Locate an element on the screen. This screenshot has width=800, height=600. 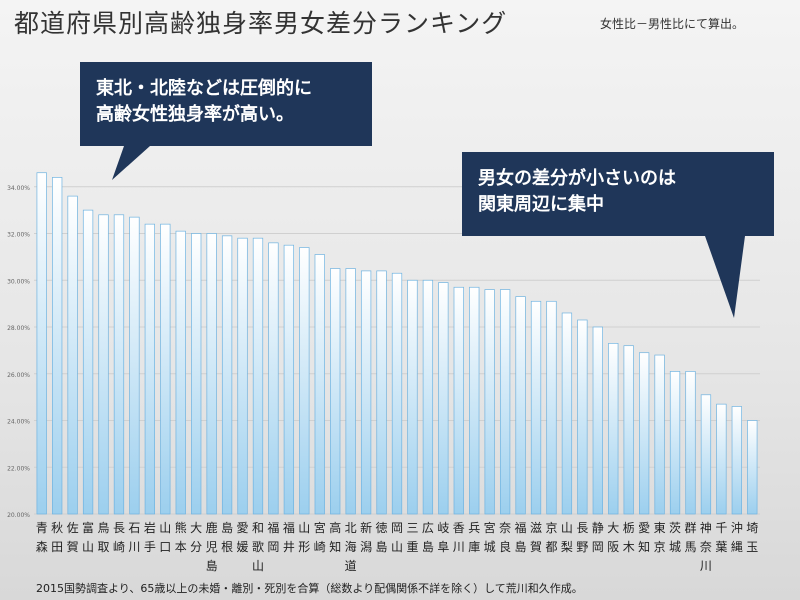
x-tick-label: 児 is located at coordinates (212, 547).